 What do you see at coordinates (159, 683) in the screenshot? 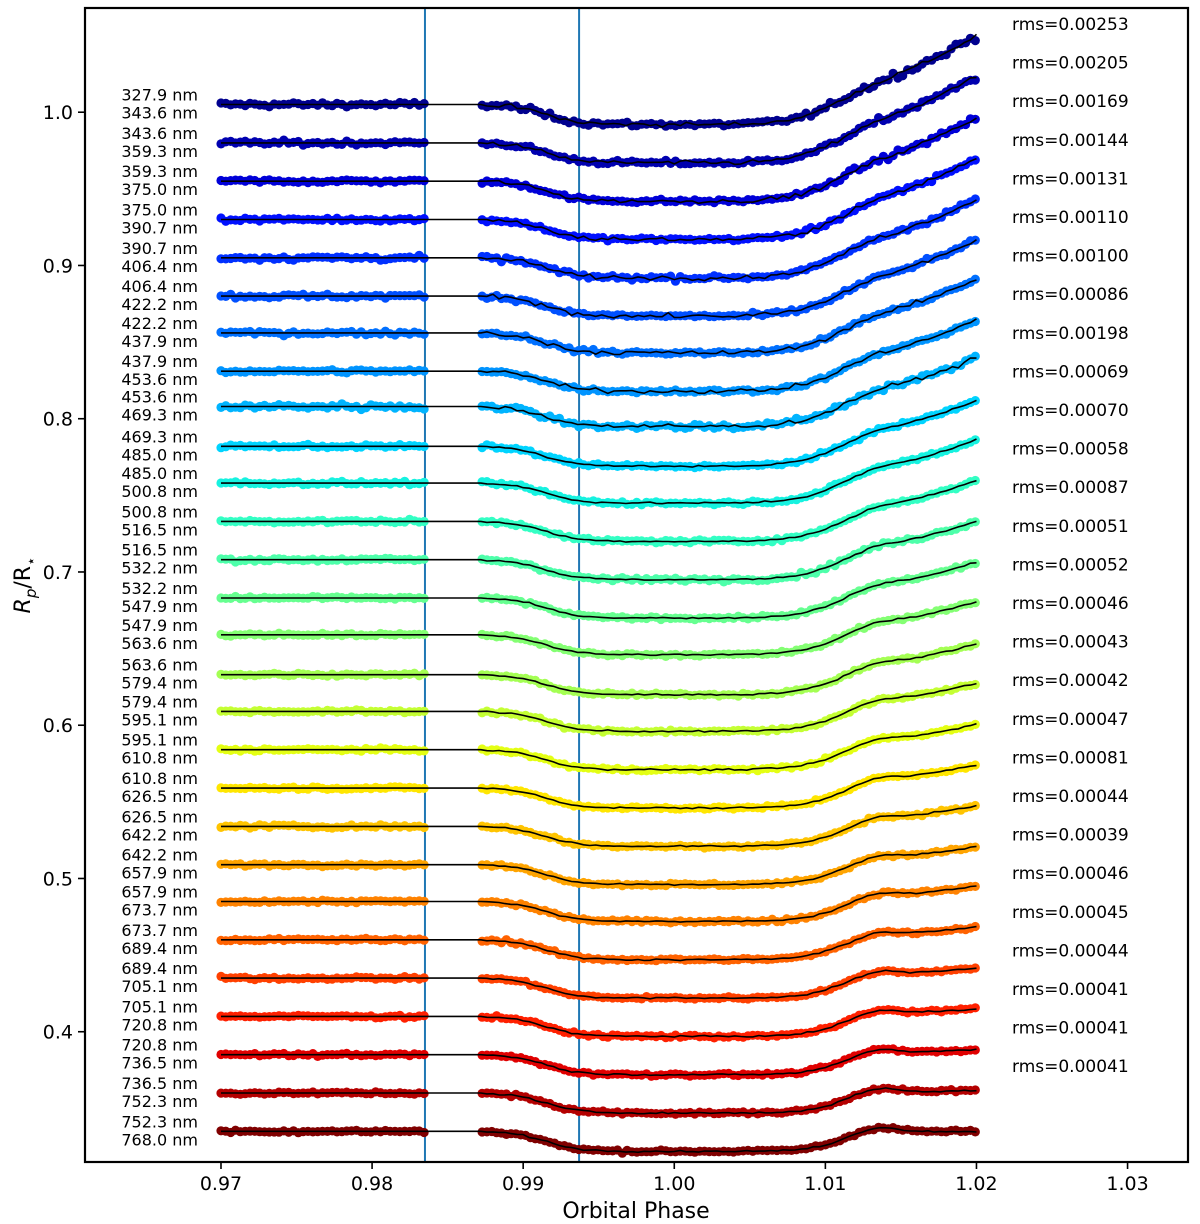
I see `band-label-bottom: 579.4 nm` at bounding box center [159, 683].